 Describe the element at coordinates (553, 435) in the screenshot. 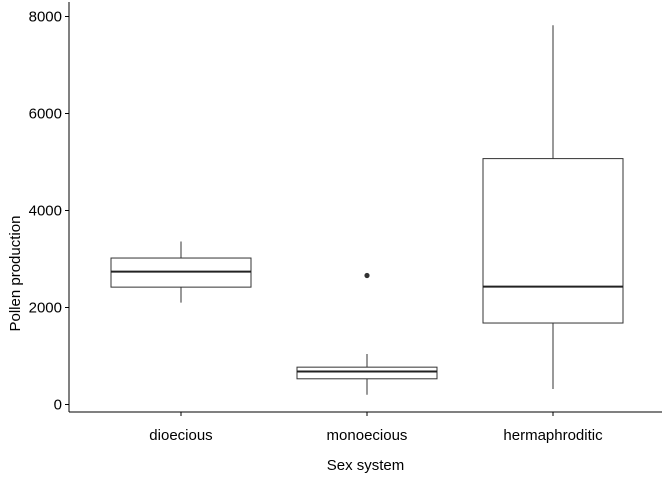

I see `x-tick-label: hermaphroditic` at that location.